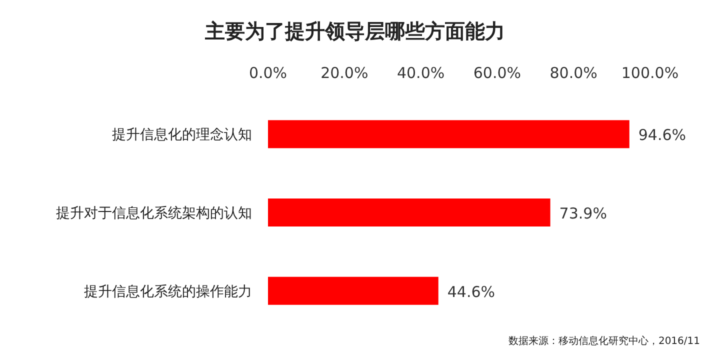 The image size is (711, 351). Describe the element at coordinates (344, 73) in the screenshot. I see `x-tick-label: 20.0%` at that location.